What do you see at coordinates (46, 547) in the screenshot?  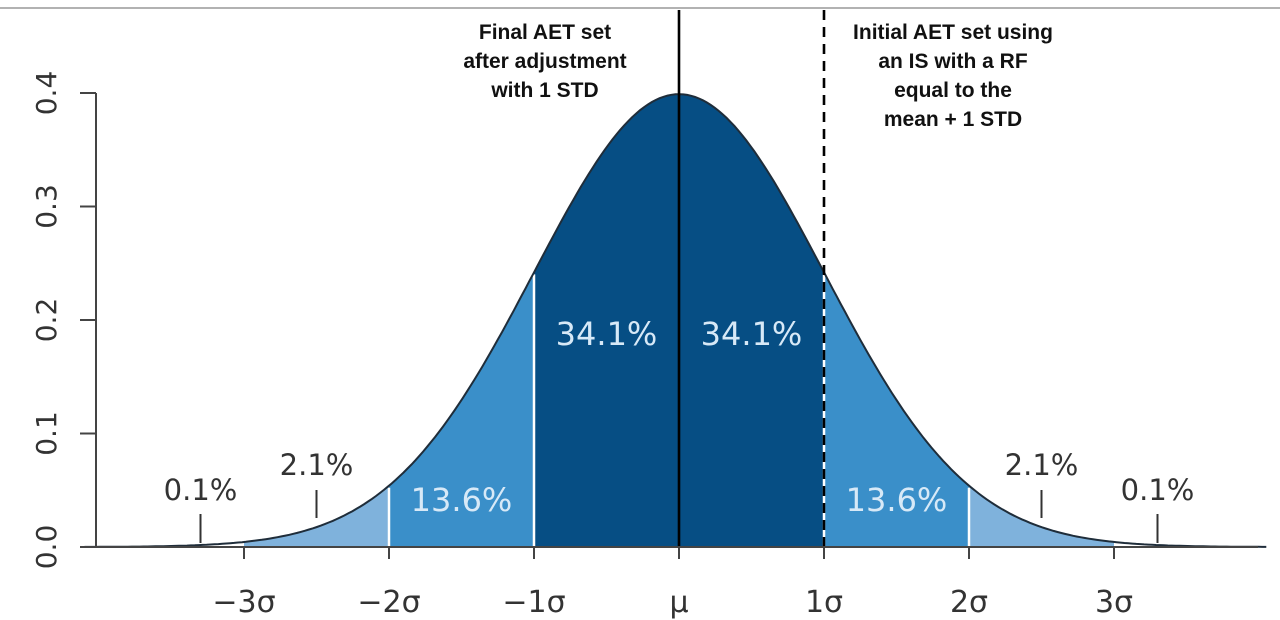 I see `y-tick-label: 0.0` at bounding box center [46, 547].